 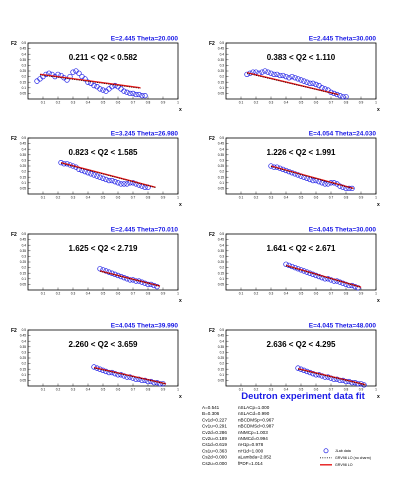 I want to click on q2-range-label: 0.211 < Q2 < 0.582, so click(x=103, y=57).